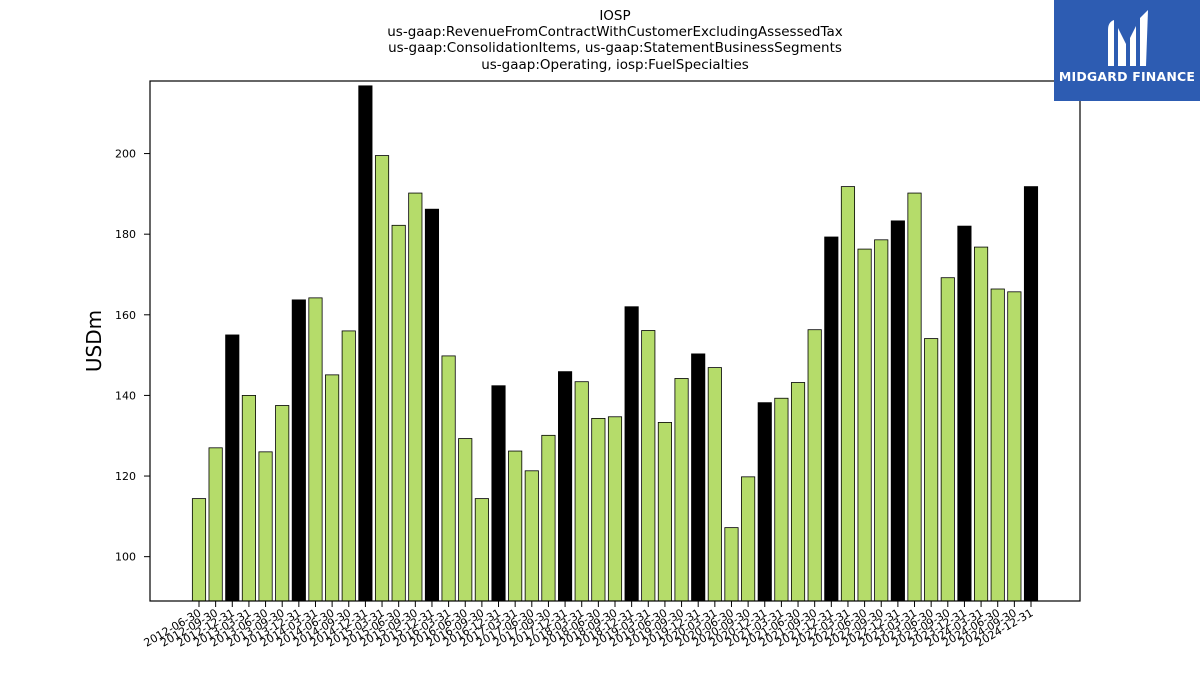 The width and height of the screenshot is (1200, 675). What do you see at coordinates (132, 356) in the screenshot?
I see `y-axis-ticks: 100 120 140 160 180 200` at bounding box center [132, 356].